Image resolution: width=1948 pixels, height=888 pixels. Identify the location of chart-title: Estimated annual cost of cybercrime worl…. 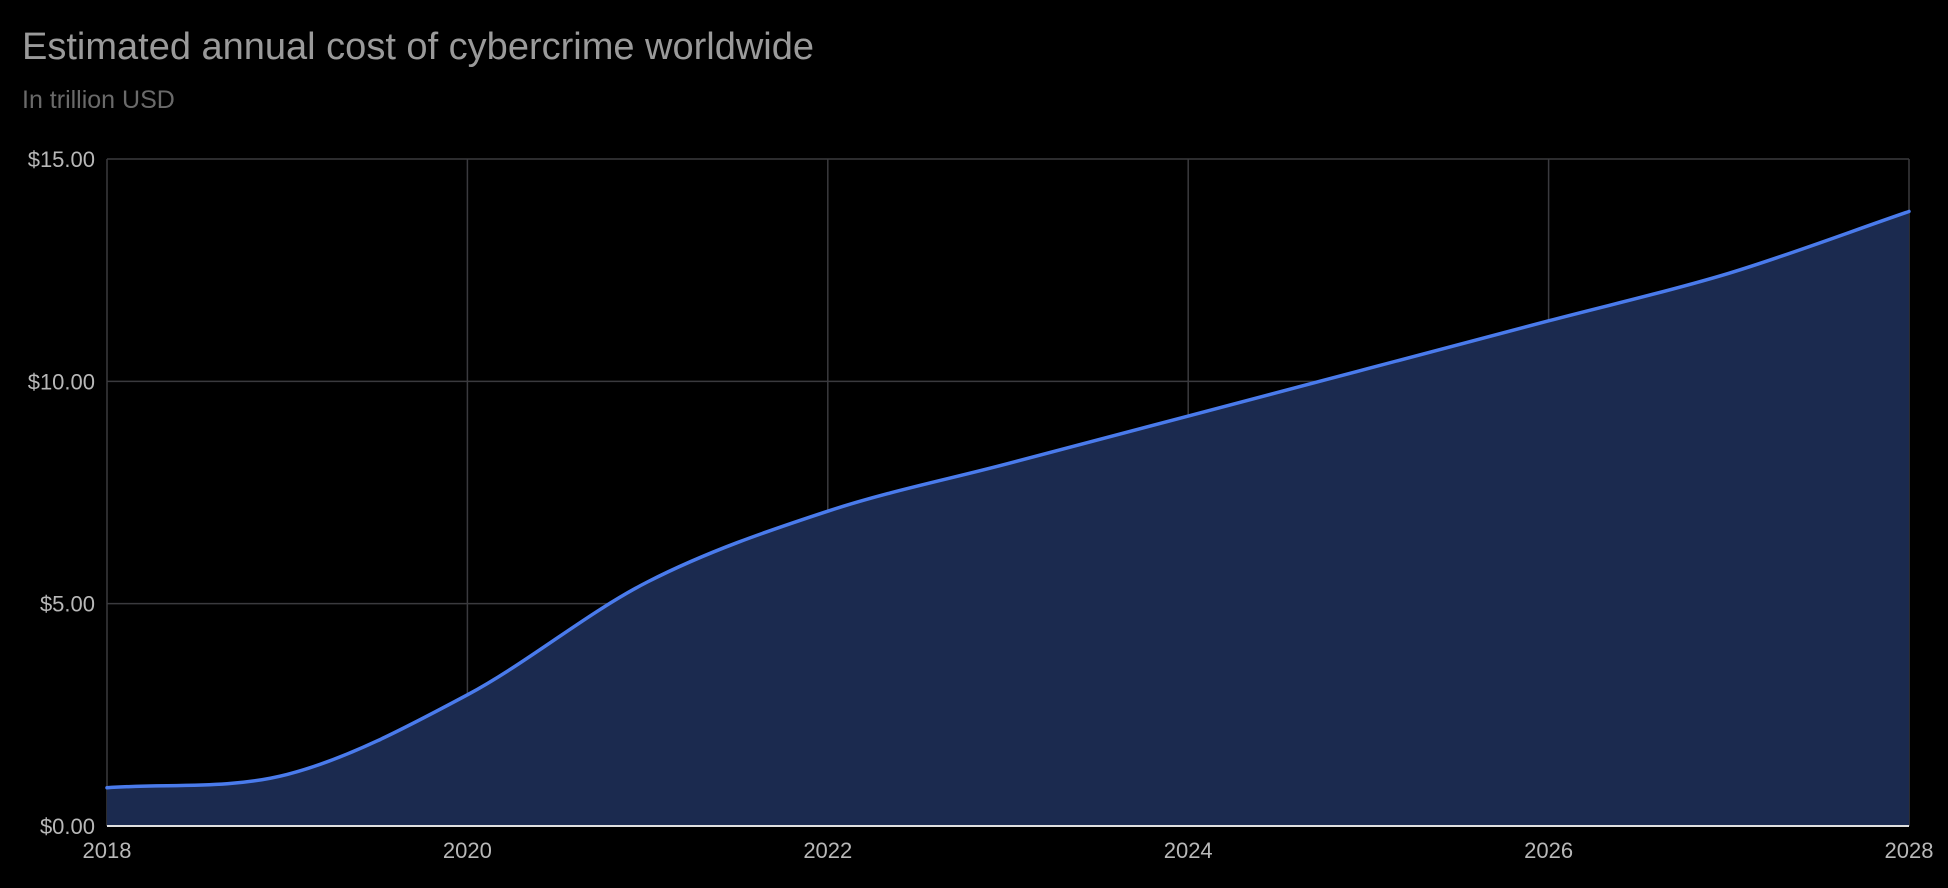
(418, 47).